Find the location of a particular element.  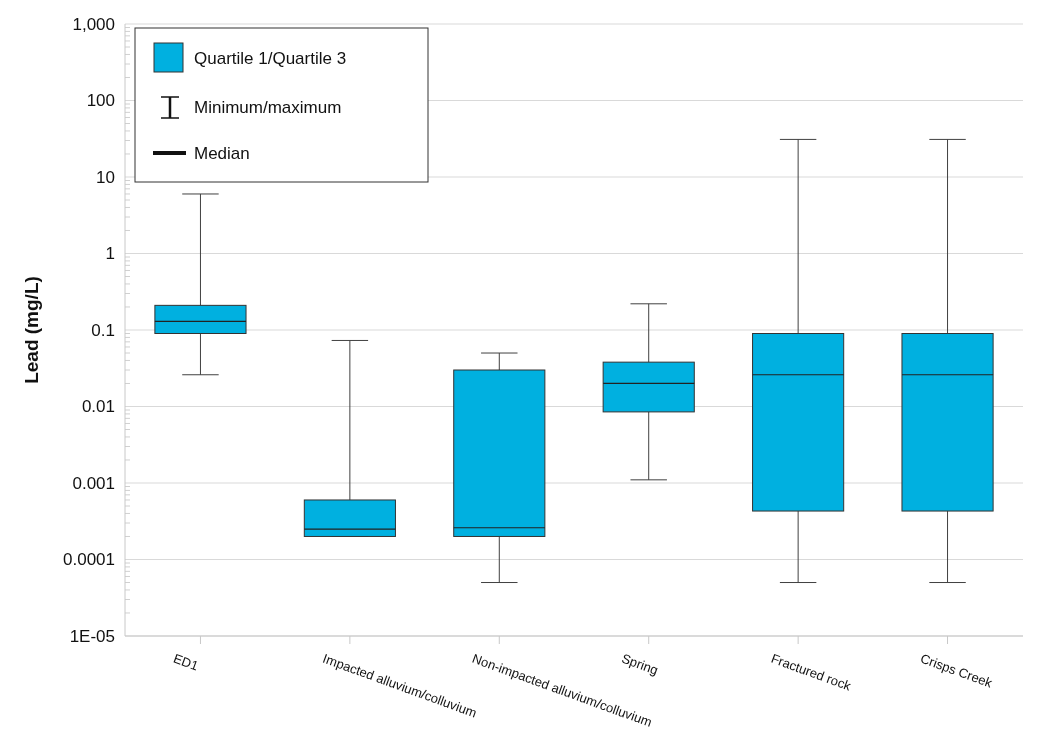

y-tick-label: 0.001 is located at coordinates (93, 483).